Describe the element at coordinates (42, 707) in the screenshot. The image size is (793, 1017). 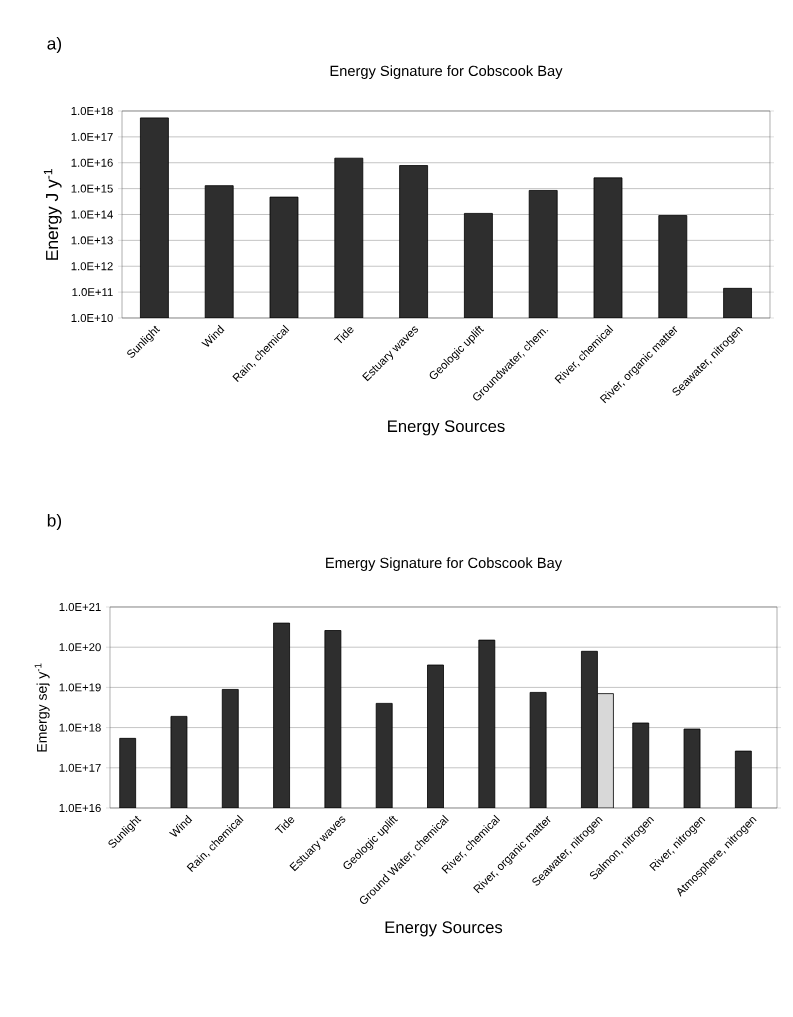
I see `y-axis-title: Emergy sej y$^{-1}$` at that location.